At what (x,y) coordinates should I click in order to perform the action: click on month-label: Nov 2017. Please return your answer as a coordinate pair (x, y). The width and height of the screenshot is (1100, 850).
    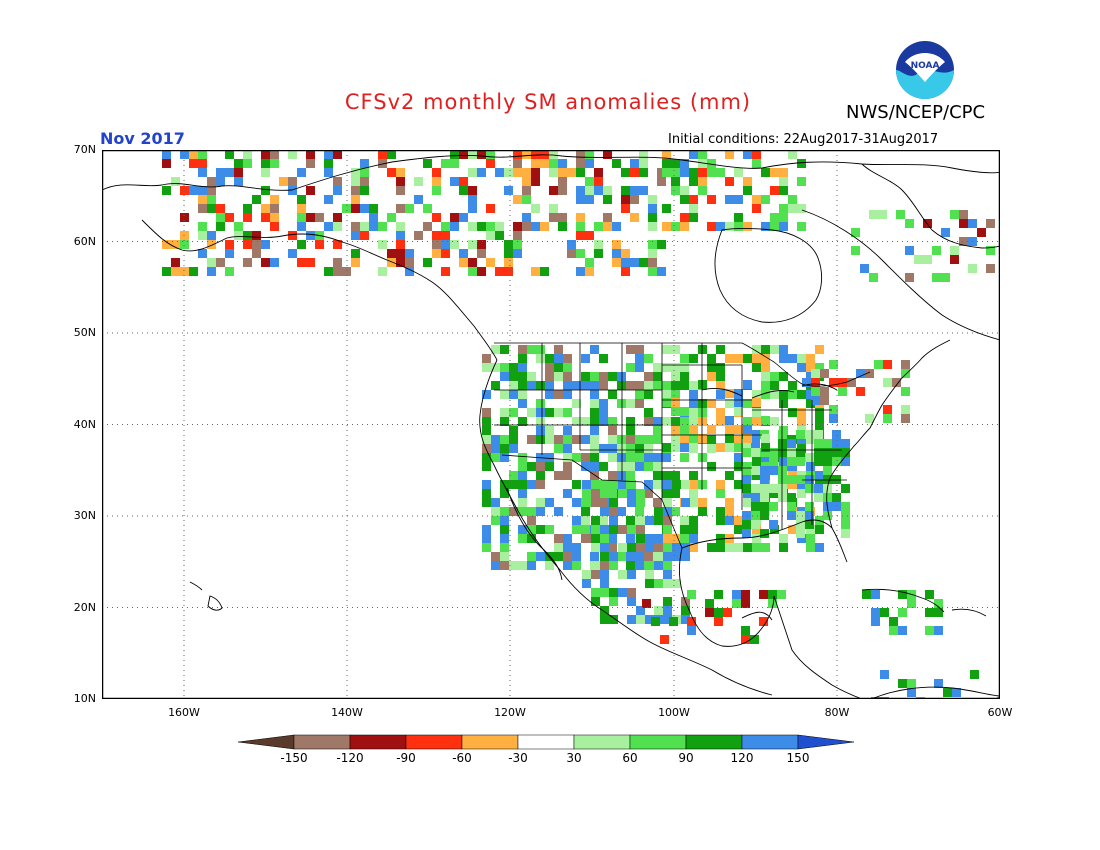
    Looking at the image, I should click on (142, 138).